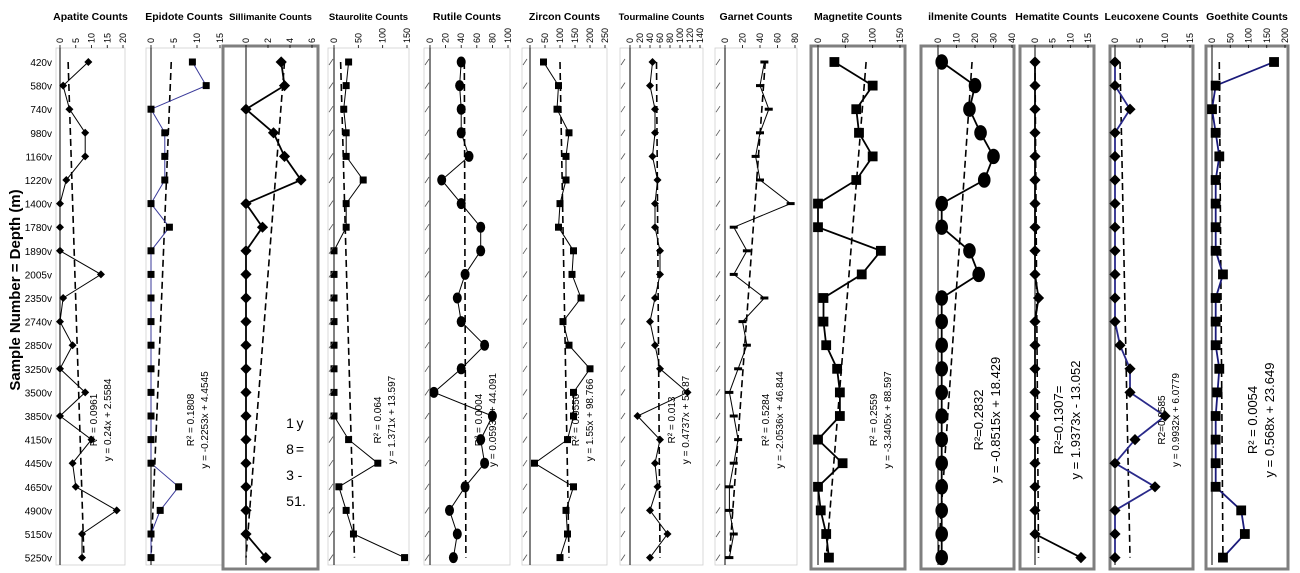 This screenshot has height=573, width=1300. I want to click on ilmenite-counts-series-line, so click(967, 309).